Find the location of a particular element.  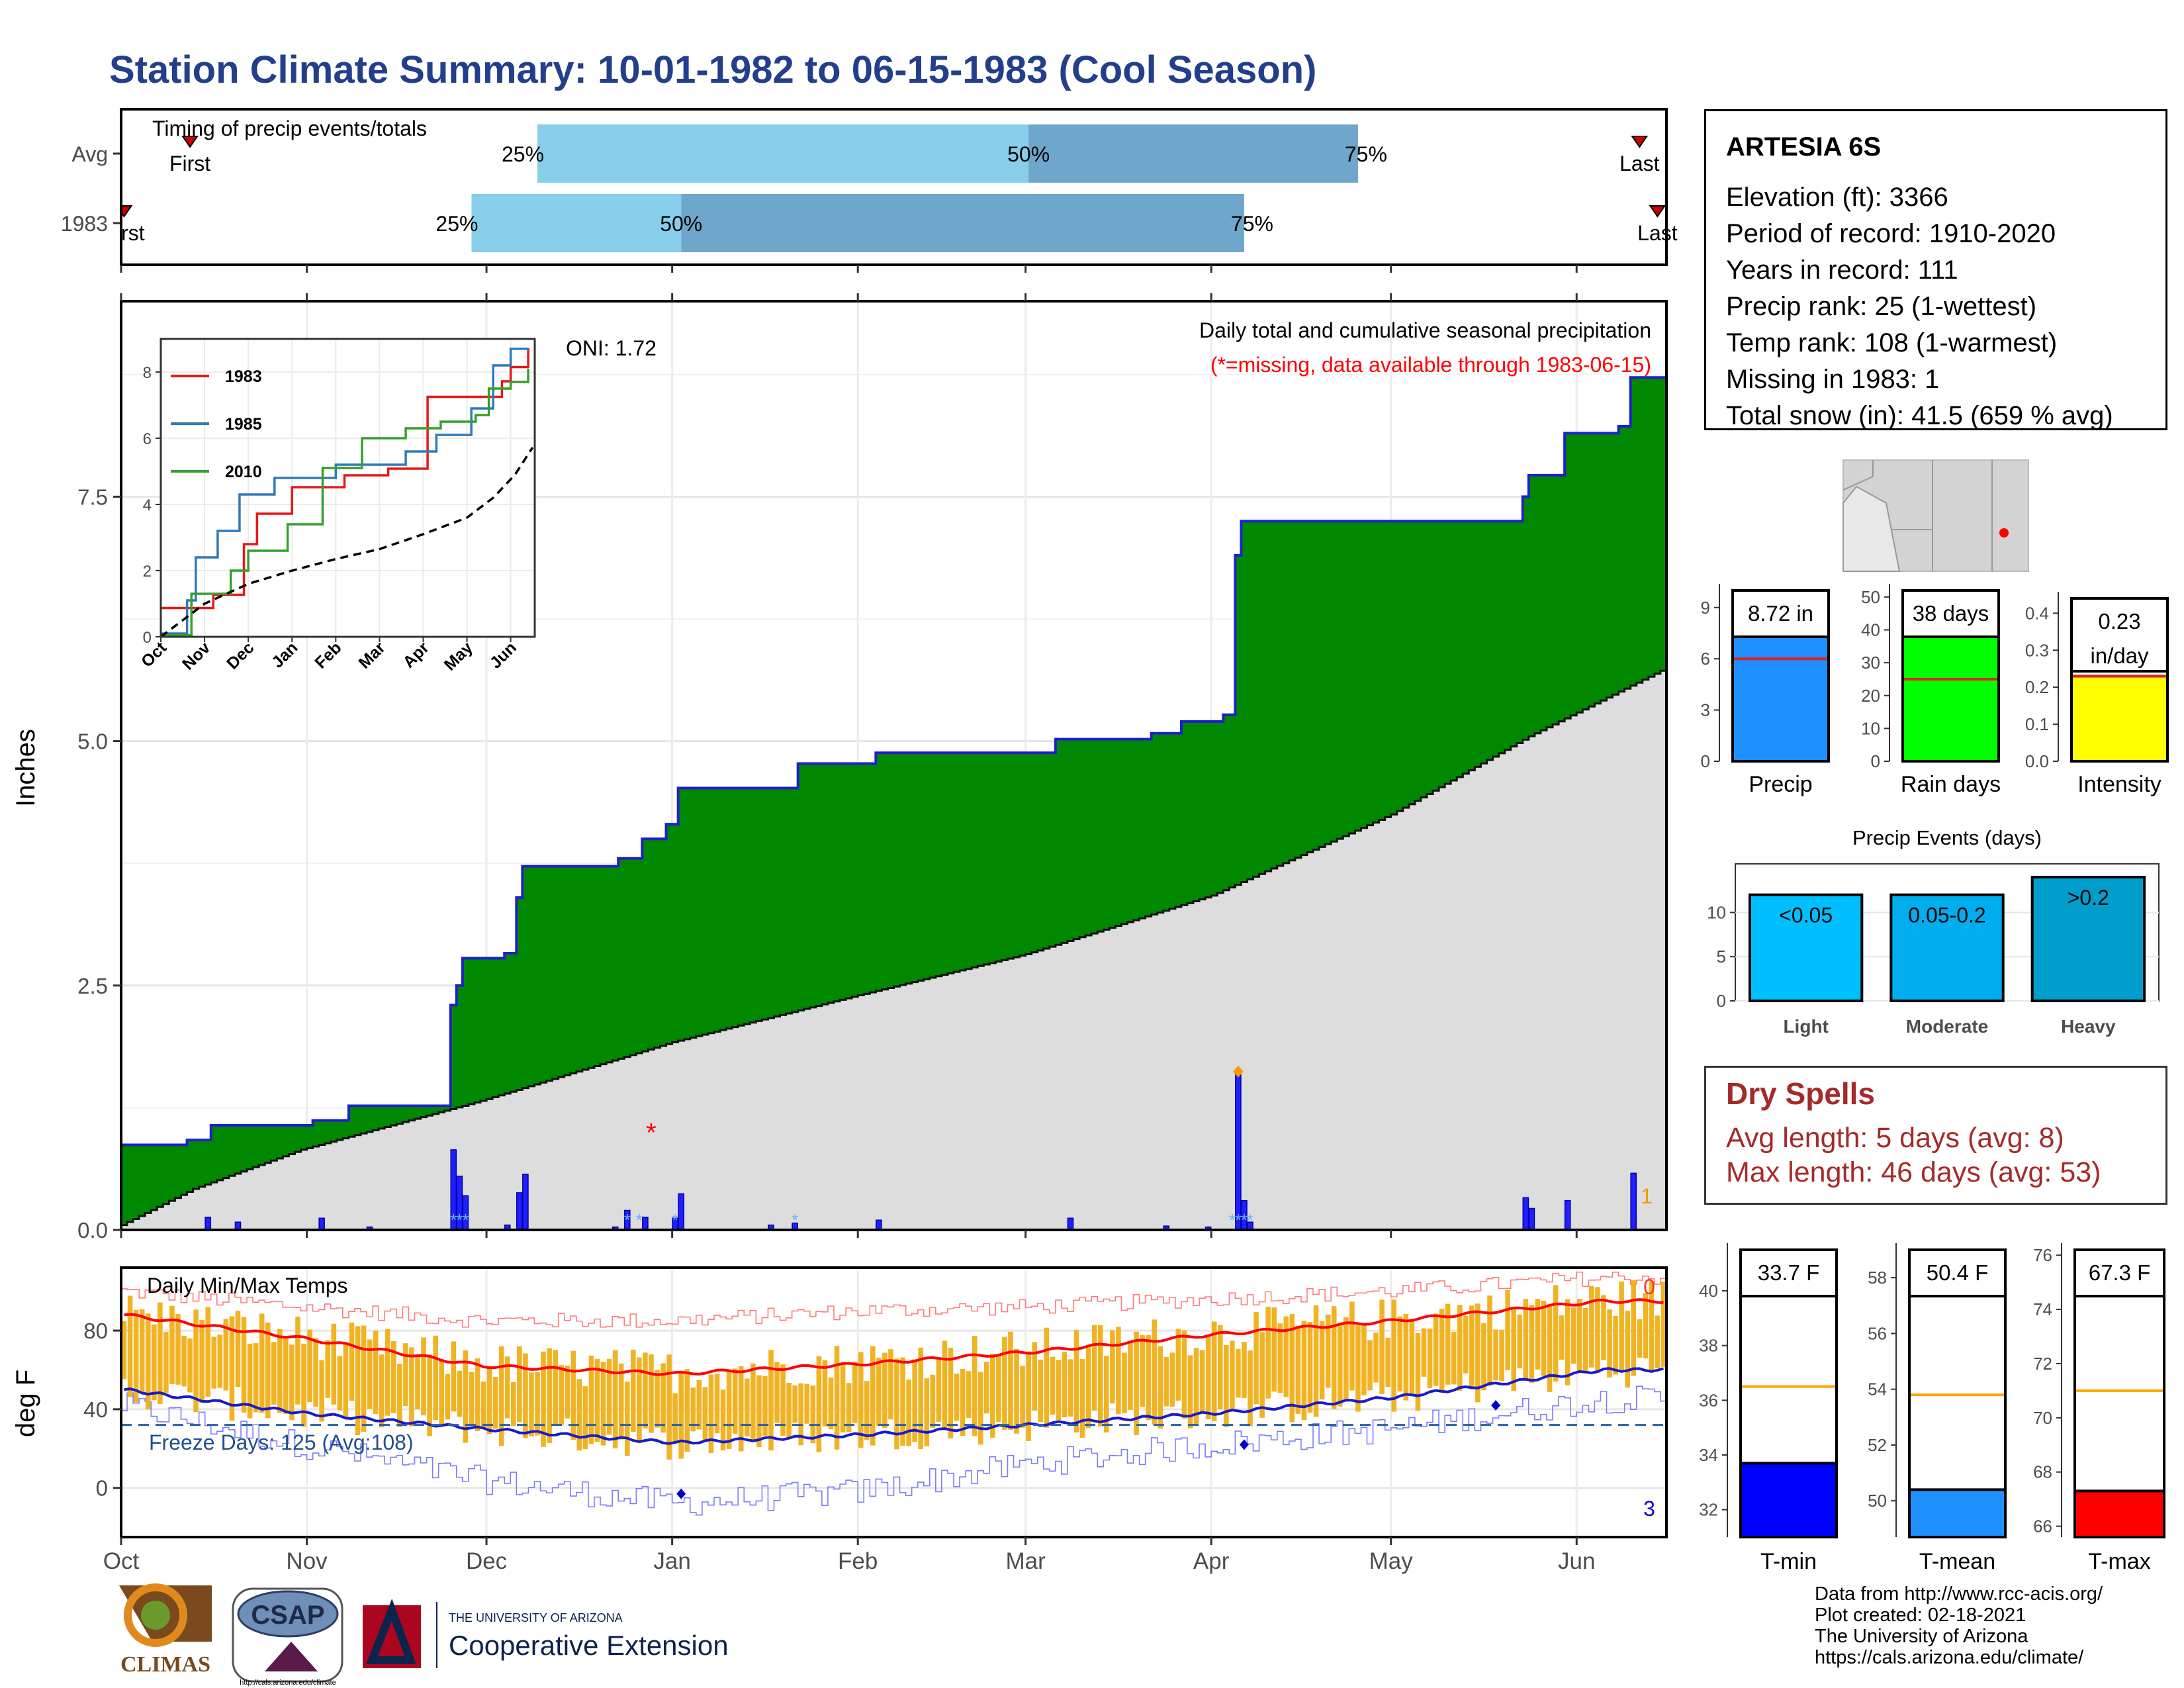

precip-events-category-0: Light is located at coordinates (1806, 1026).